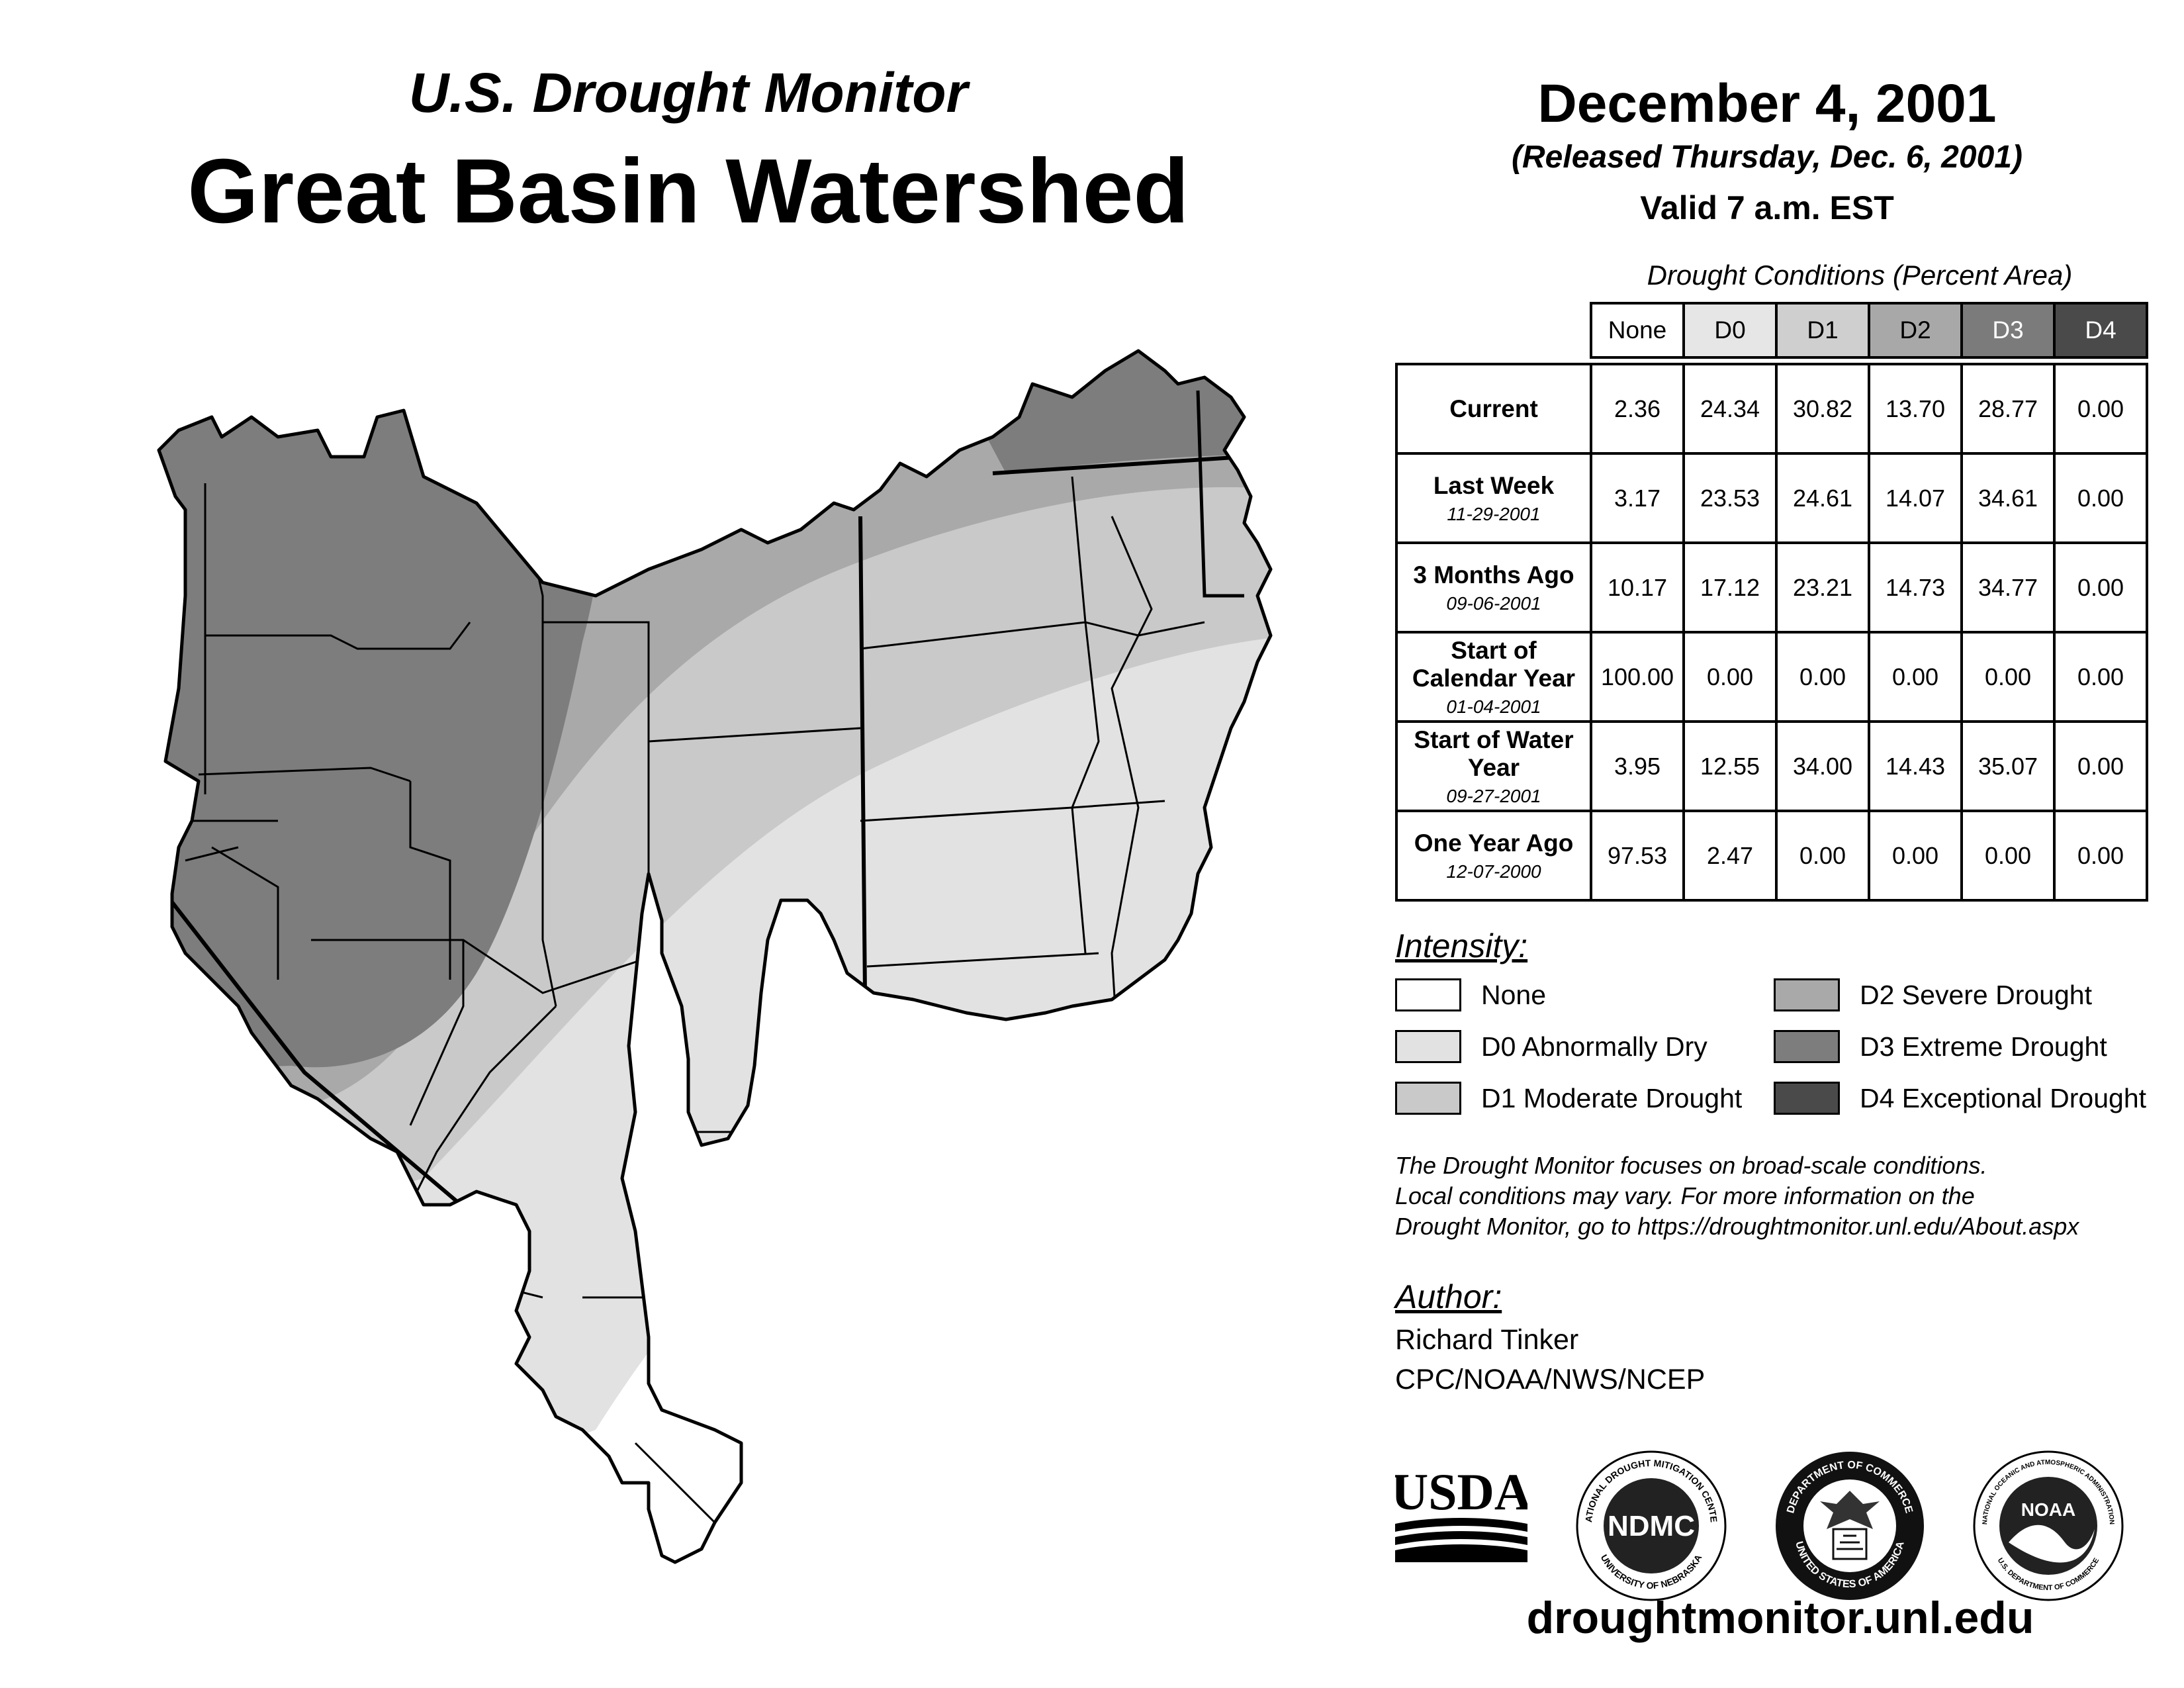 This screenshot has height=1688, width=2184. What do you see at coordinates (2008, 409) in the screenshot?
I see `table-cell: 28.77` at bounding box center [2008, 409].